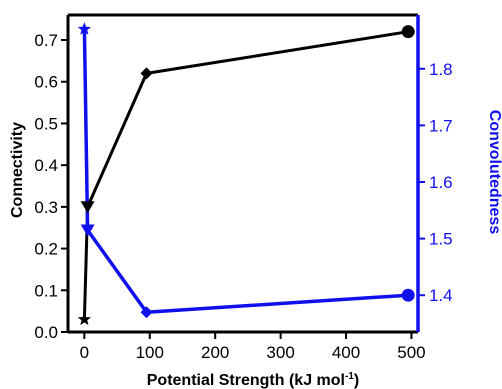 The image size is (502, 389). Describe the element at coordinates (46, 123) in the screenshot. I see `y-tick-label-left: 0.5` at that location.